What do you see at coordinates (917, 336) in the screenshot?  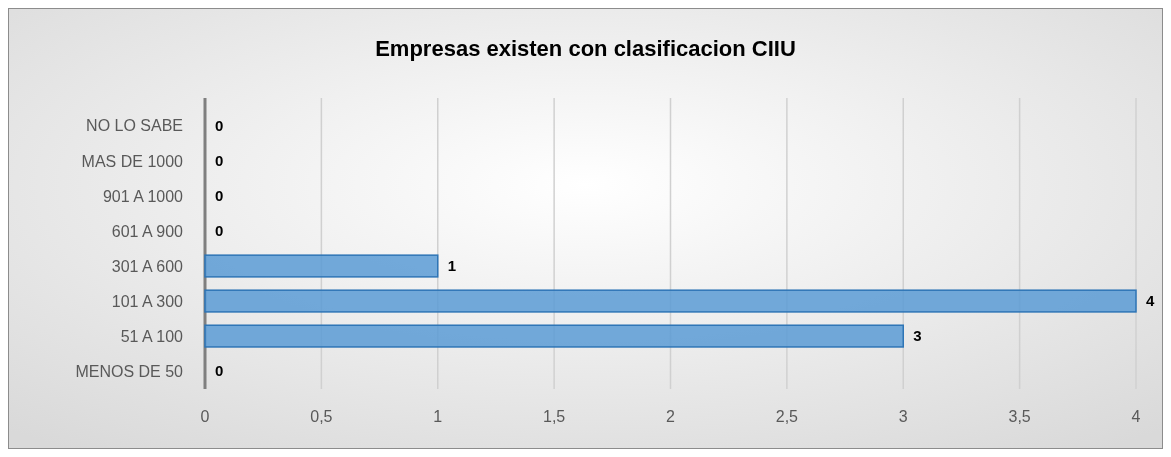 I see `data-label: 3` at bounding box center [917, 336].